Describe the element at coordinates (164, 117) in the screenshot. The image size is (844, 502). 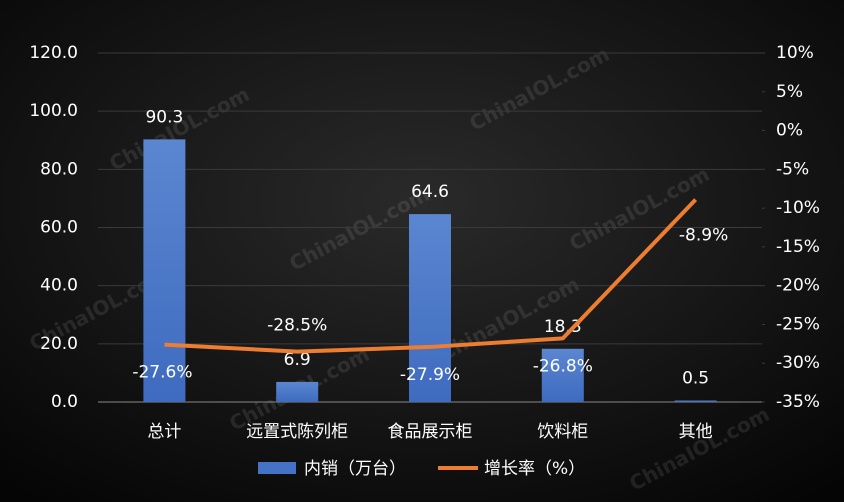
I see `bar-value-label: 90.3` at that location.